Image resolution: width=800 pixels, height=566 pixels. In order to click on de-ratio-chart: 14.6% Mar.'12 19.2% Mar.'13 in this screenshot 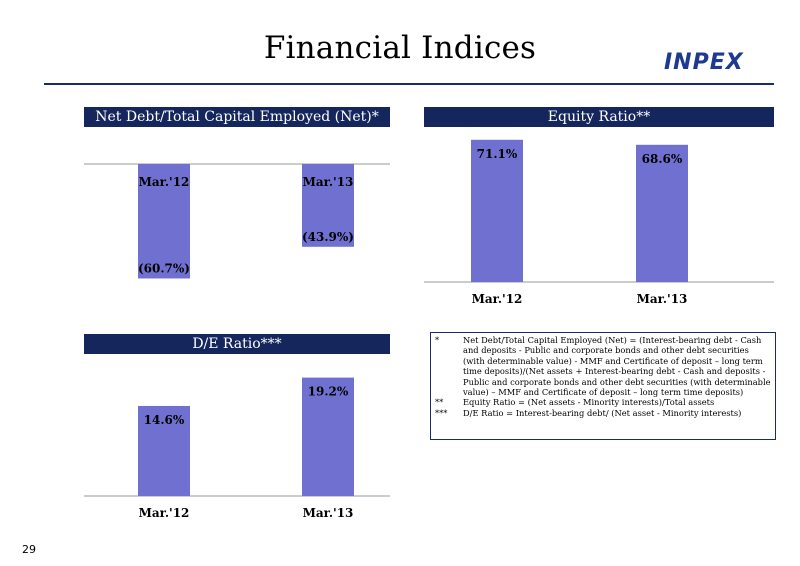, I will do `click(237, 448)`.